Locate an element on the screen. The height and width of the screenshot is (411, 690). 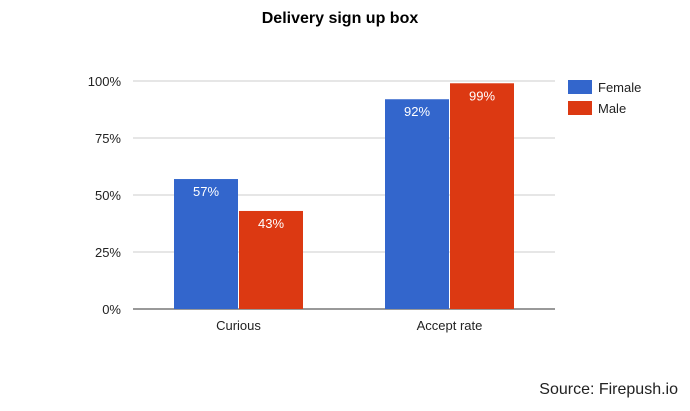
data-label: 92% is located at coordinates (417, 111).